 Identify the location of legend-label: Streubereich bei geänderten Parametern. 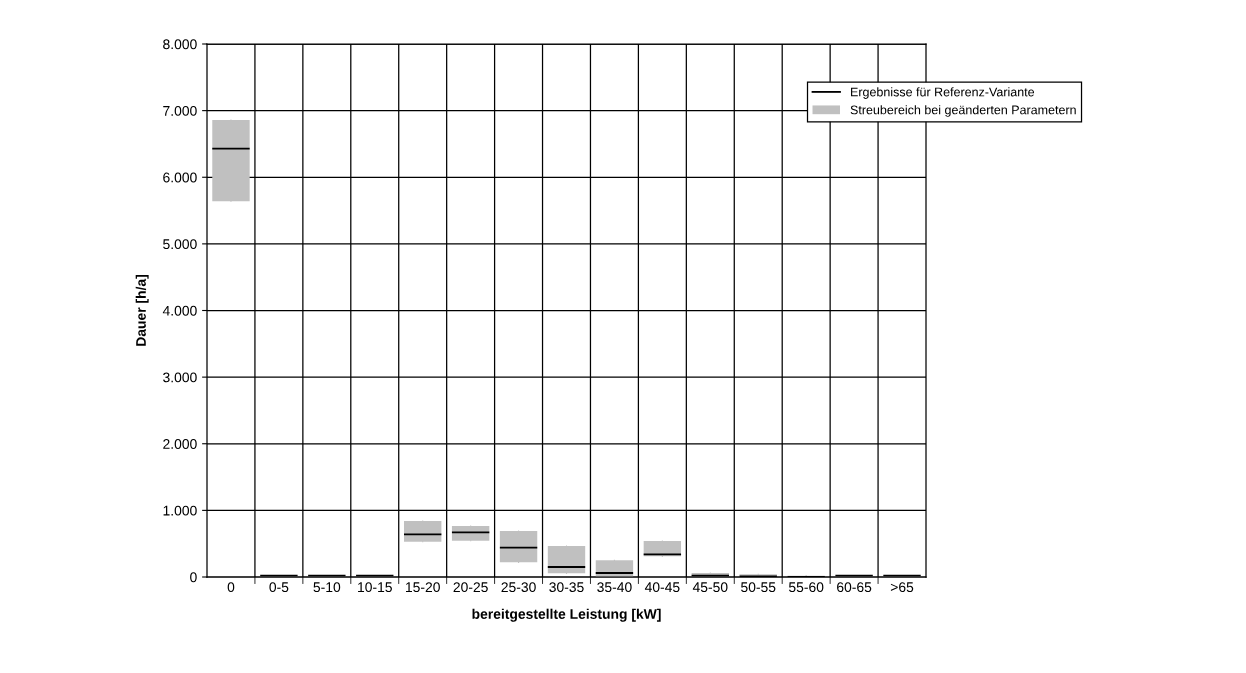
(963, 111).